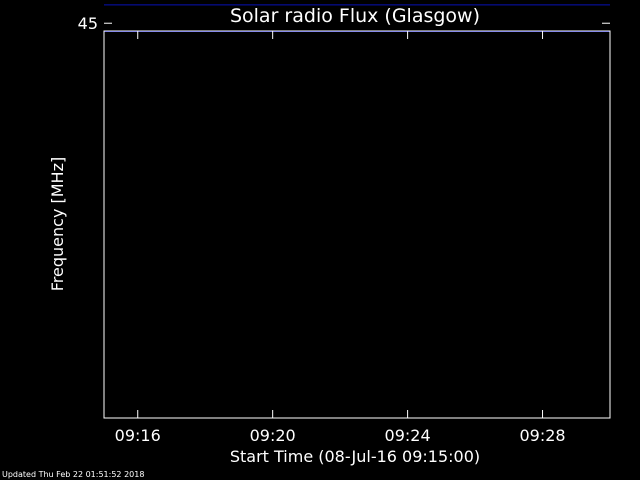 Image resolution: width=640 pixels, height=480 pixels. What do you see at coordinates (355, 456) in the screenshot?
I see `x-axis-label: Start Time (08-Jul-16 09:15:00)` at bounding box center [355, 456].